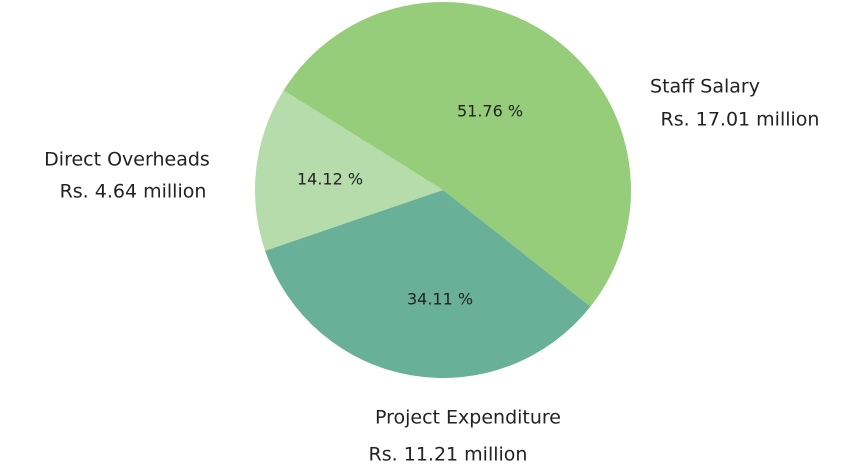  I want to click on pie-slice, so click(348, 170).